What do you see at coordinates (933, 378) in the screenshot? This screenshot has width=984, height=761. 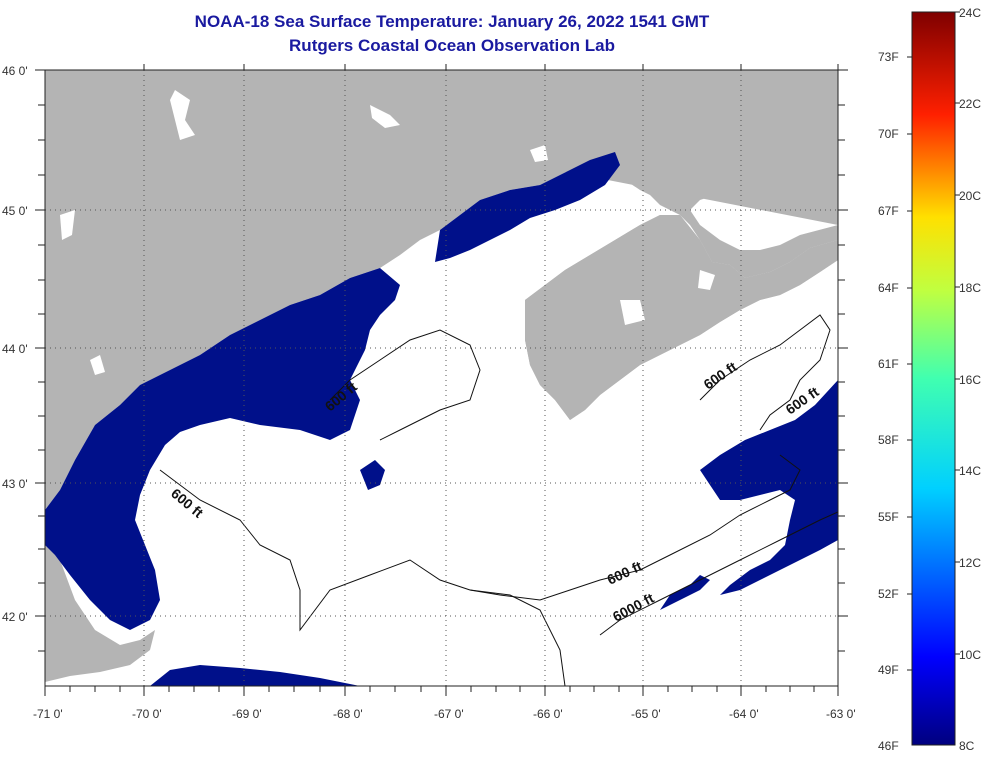 I see `colorbar` at bounding box center [933, 378].